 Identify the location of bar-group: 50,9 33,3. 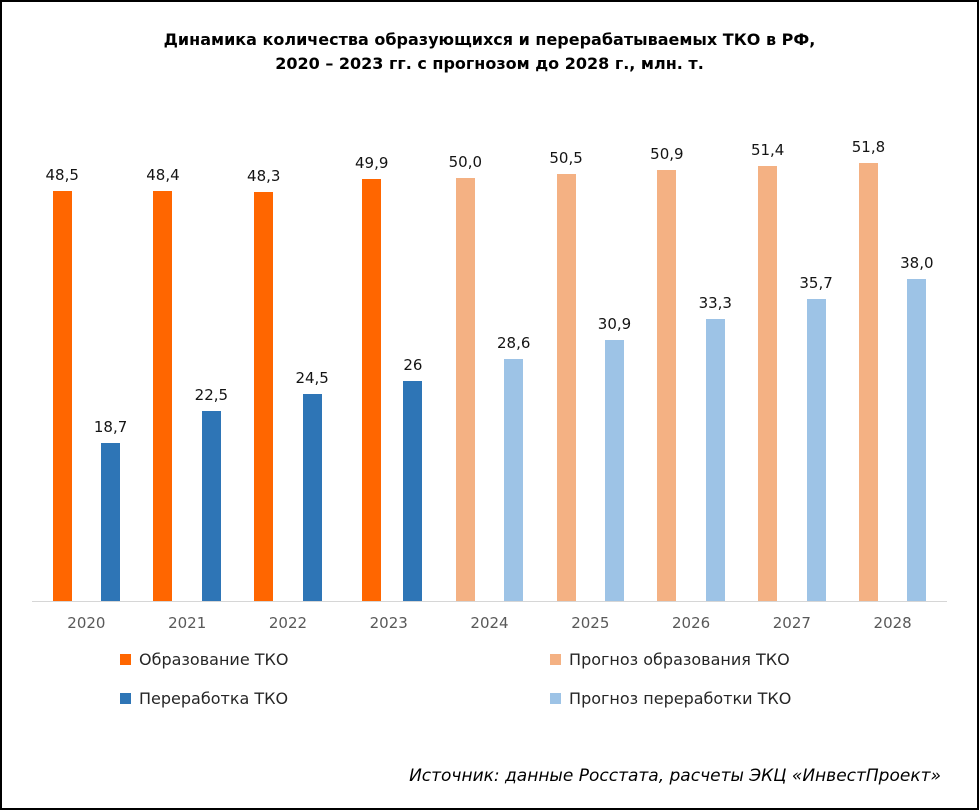
(691, 366).